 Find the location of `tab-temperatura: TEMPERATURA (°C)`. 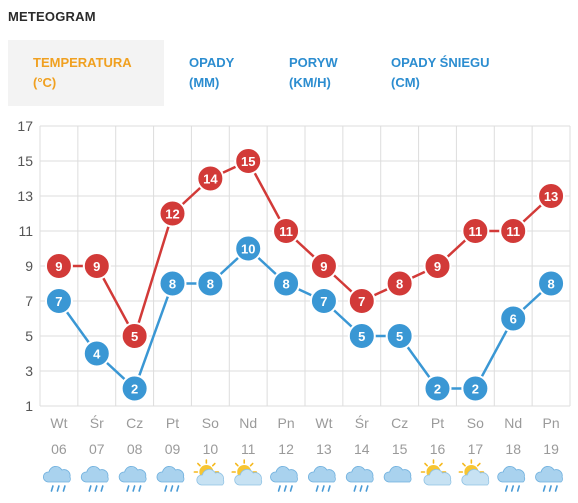

tab-temperatura: TEMPERATURA (°C) is located at coordinates (86, 73).